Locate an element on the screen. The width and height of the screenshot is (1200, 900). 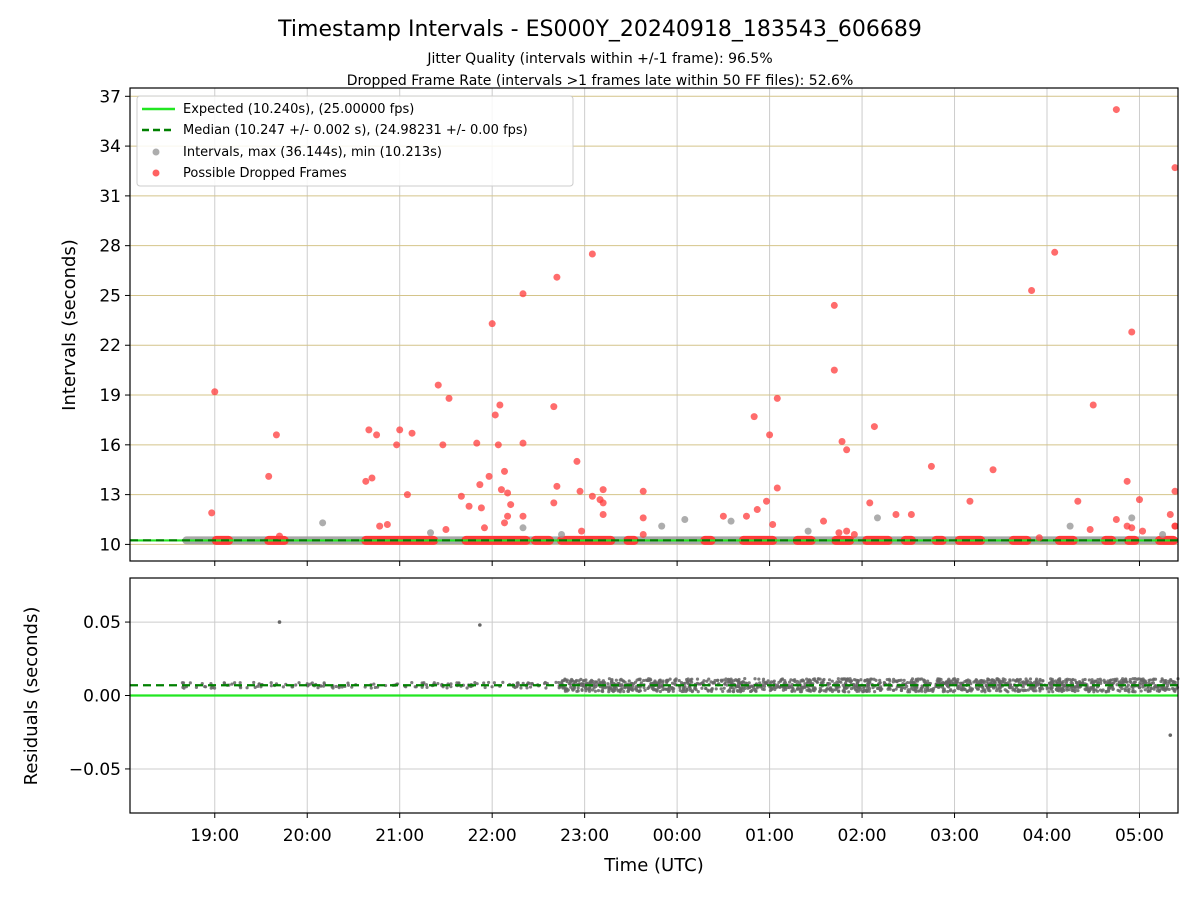
legend-dropped: Possible Dropped Frames is located at coordinates (265, 173).